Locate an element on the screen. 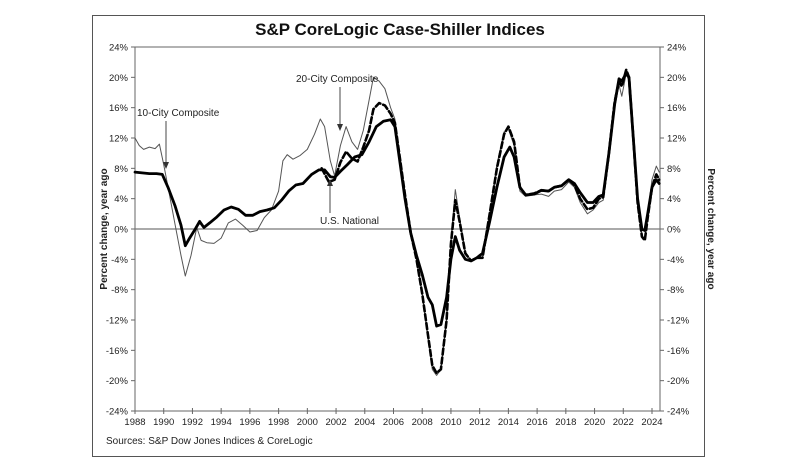  annotation-10-city: 10-City Composite is located at coordinates (178, 113).